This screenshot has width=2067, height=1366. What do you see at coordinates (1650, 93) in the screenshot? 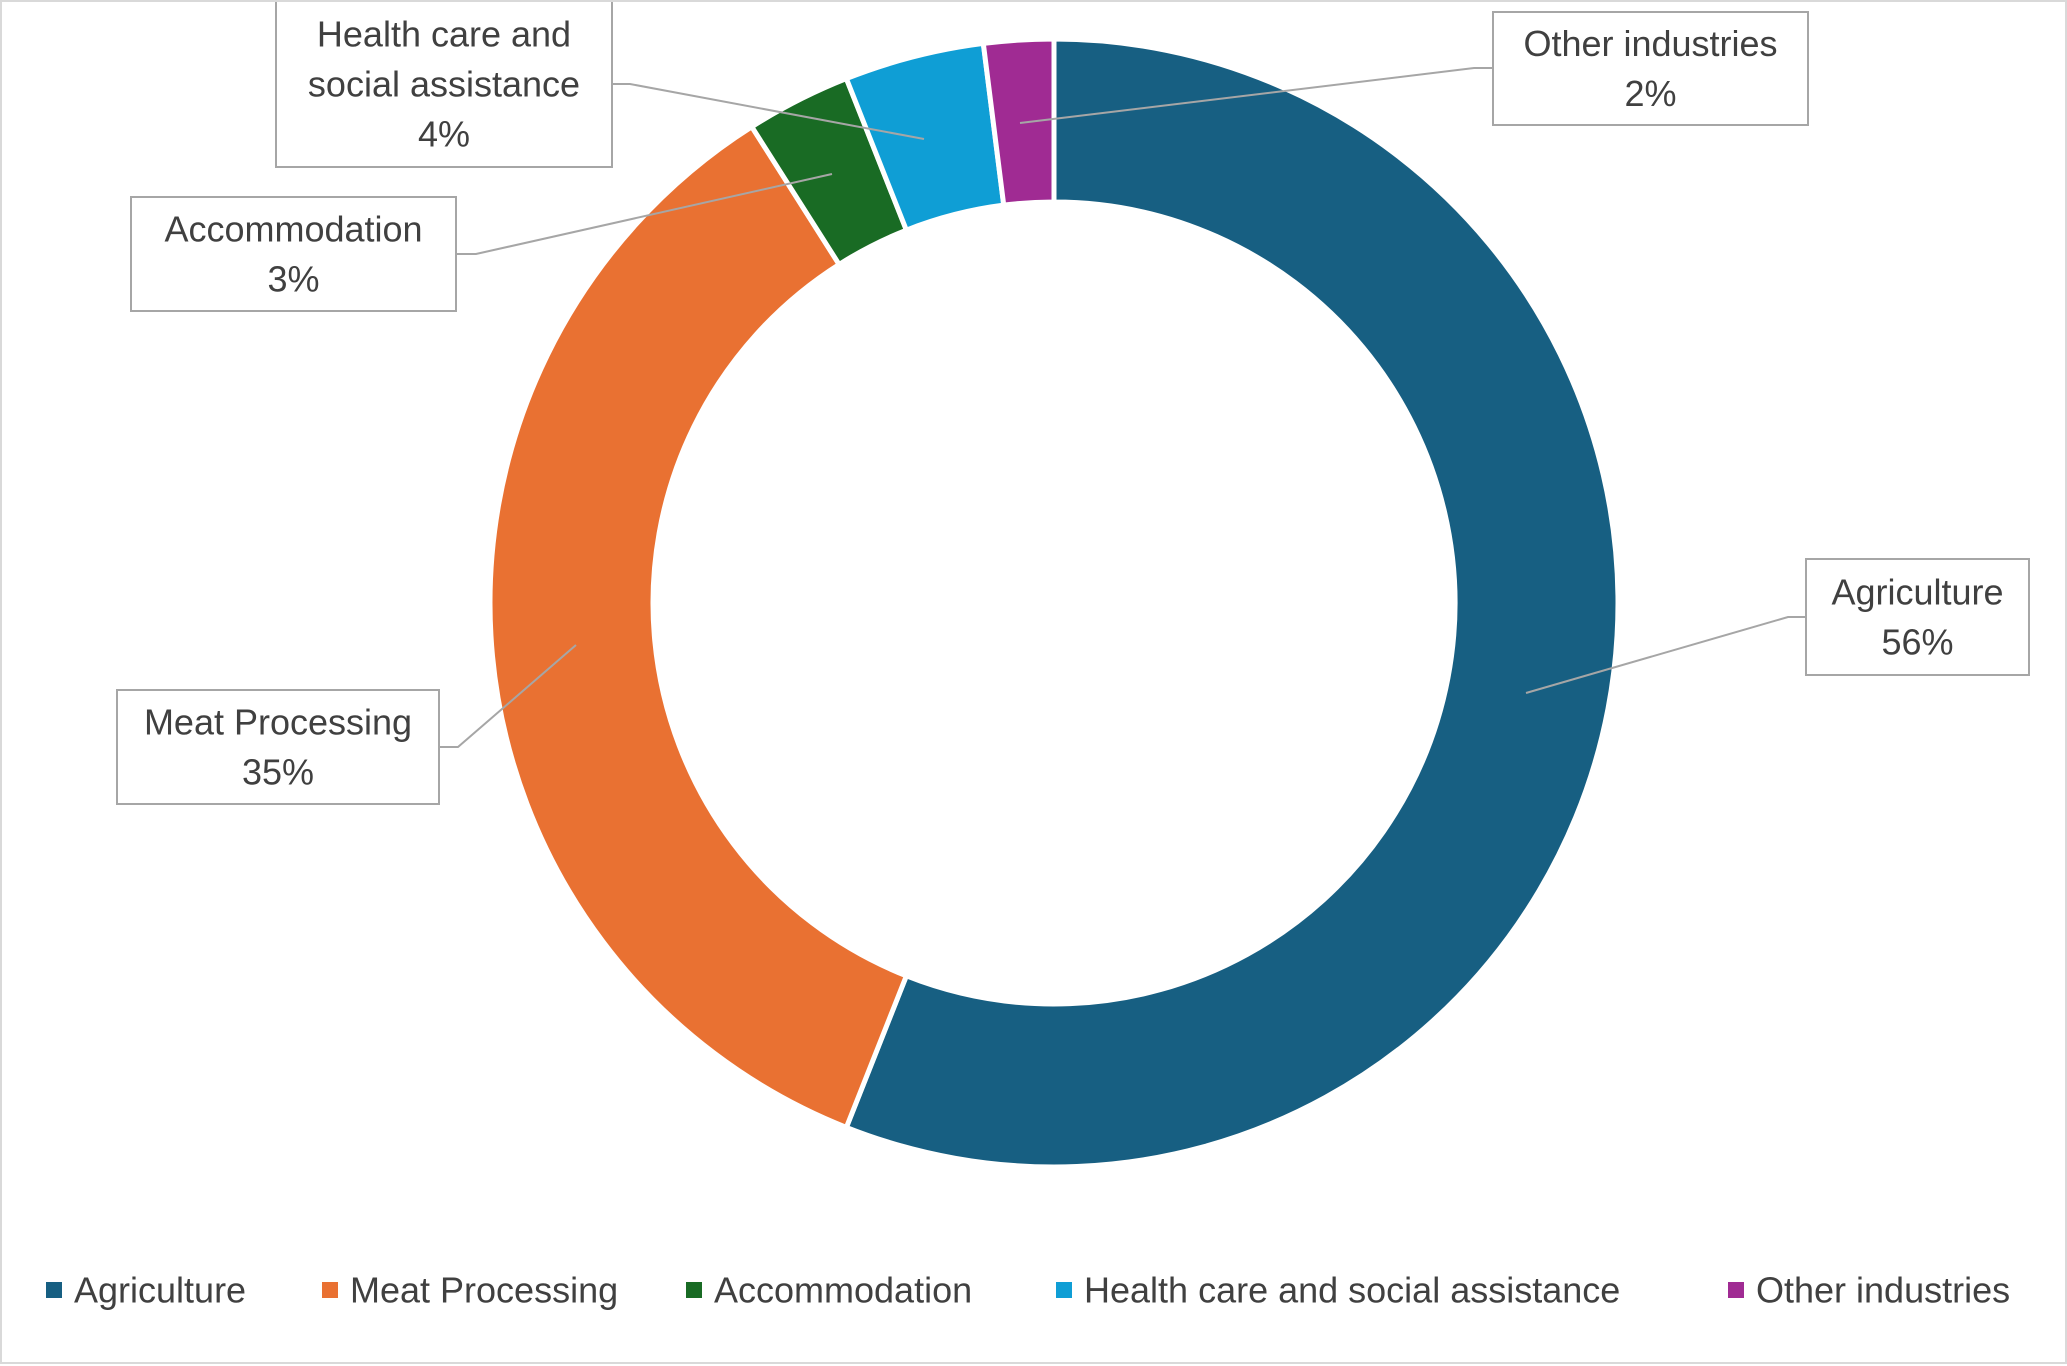
I see `data-label-other-industries-line-1: 2%` at bounding box center [1650, 93].